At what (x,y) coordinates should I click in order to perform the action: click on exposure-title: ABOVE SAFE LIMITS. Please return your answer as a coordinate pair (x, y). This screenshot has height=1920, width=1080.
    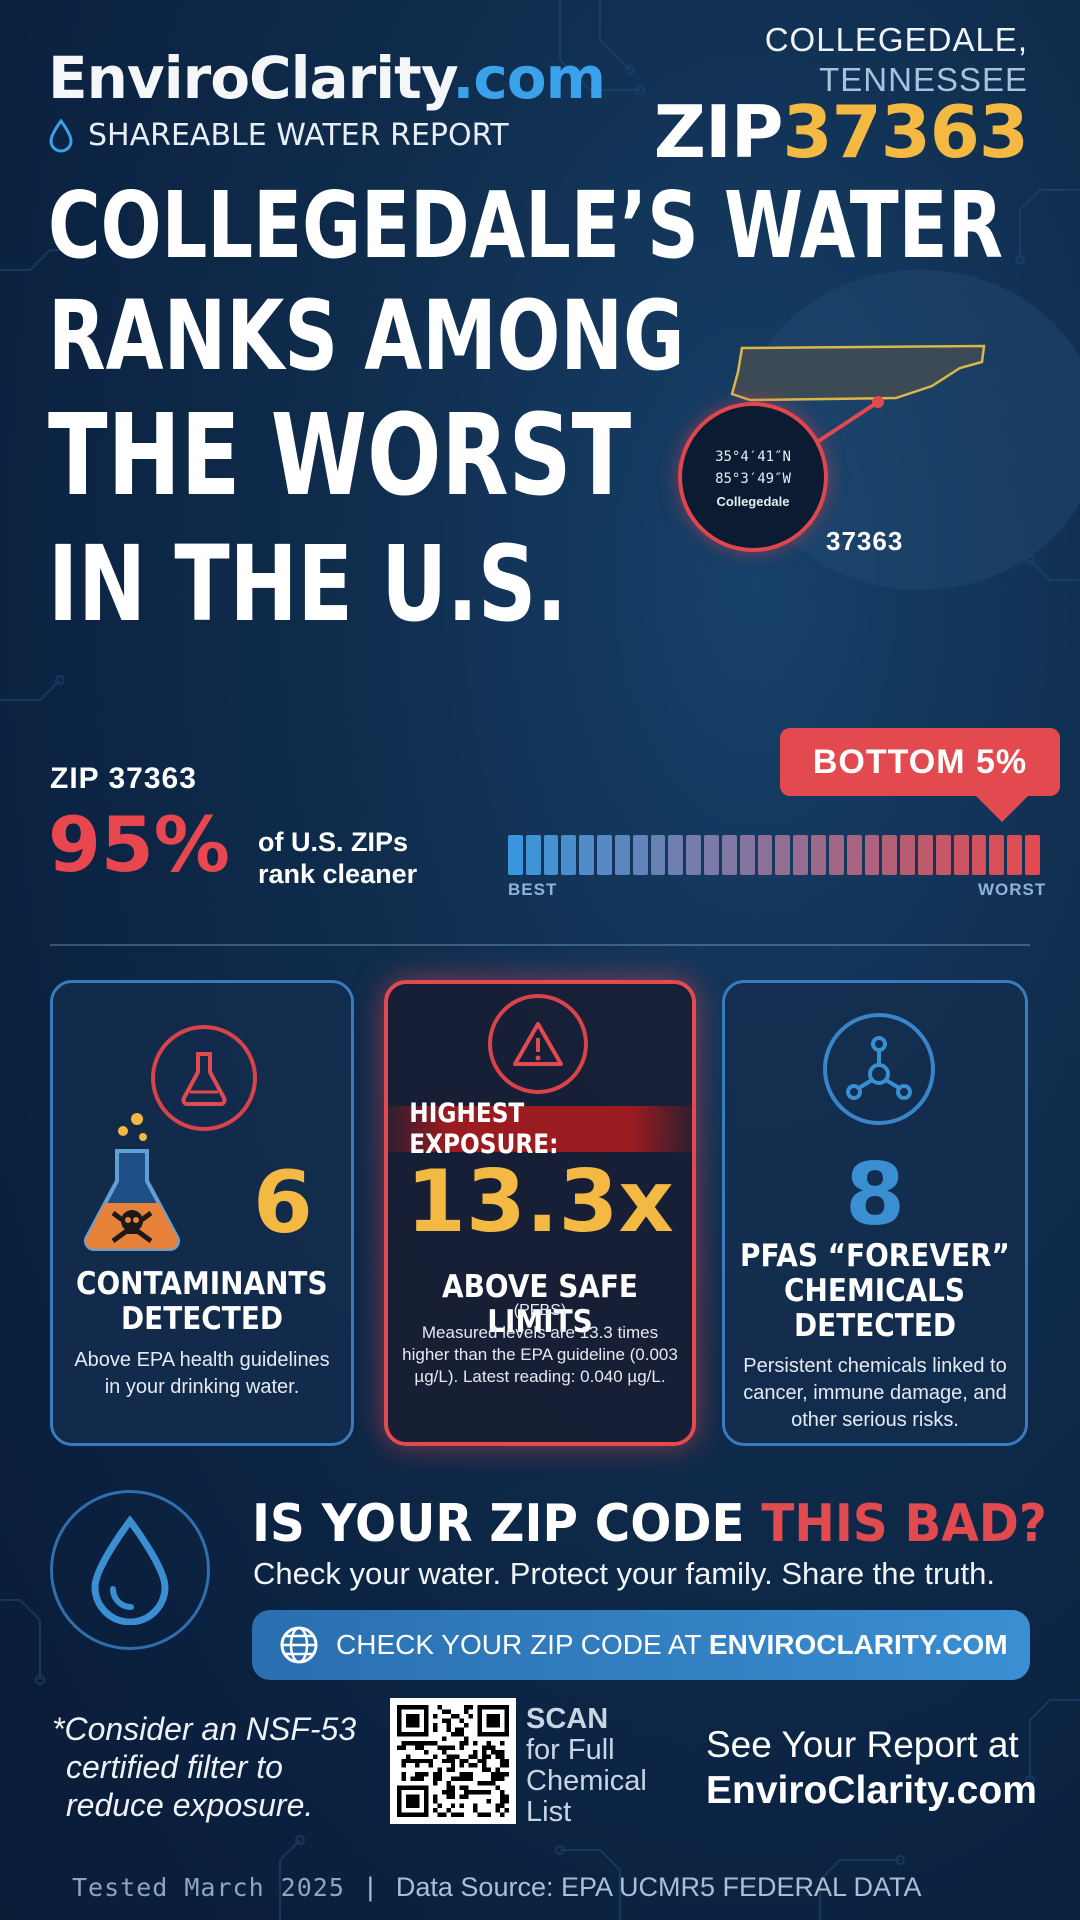
    Looking at the image, I should click on (540, 1305).